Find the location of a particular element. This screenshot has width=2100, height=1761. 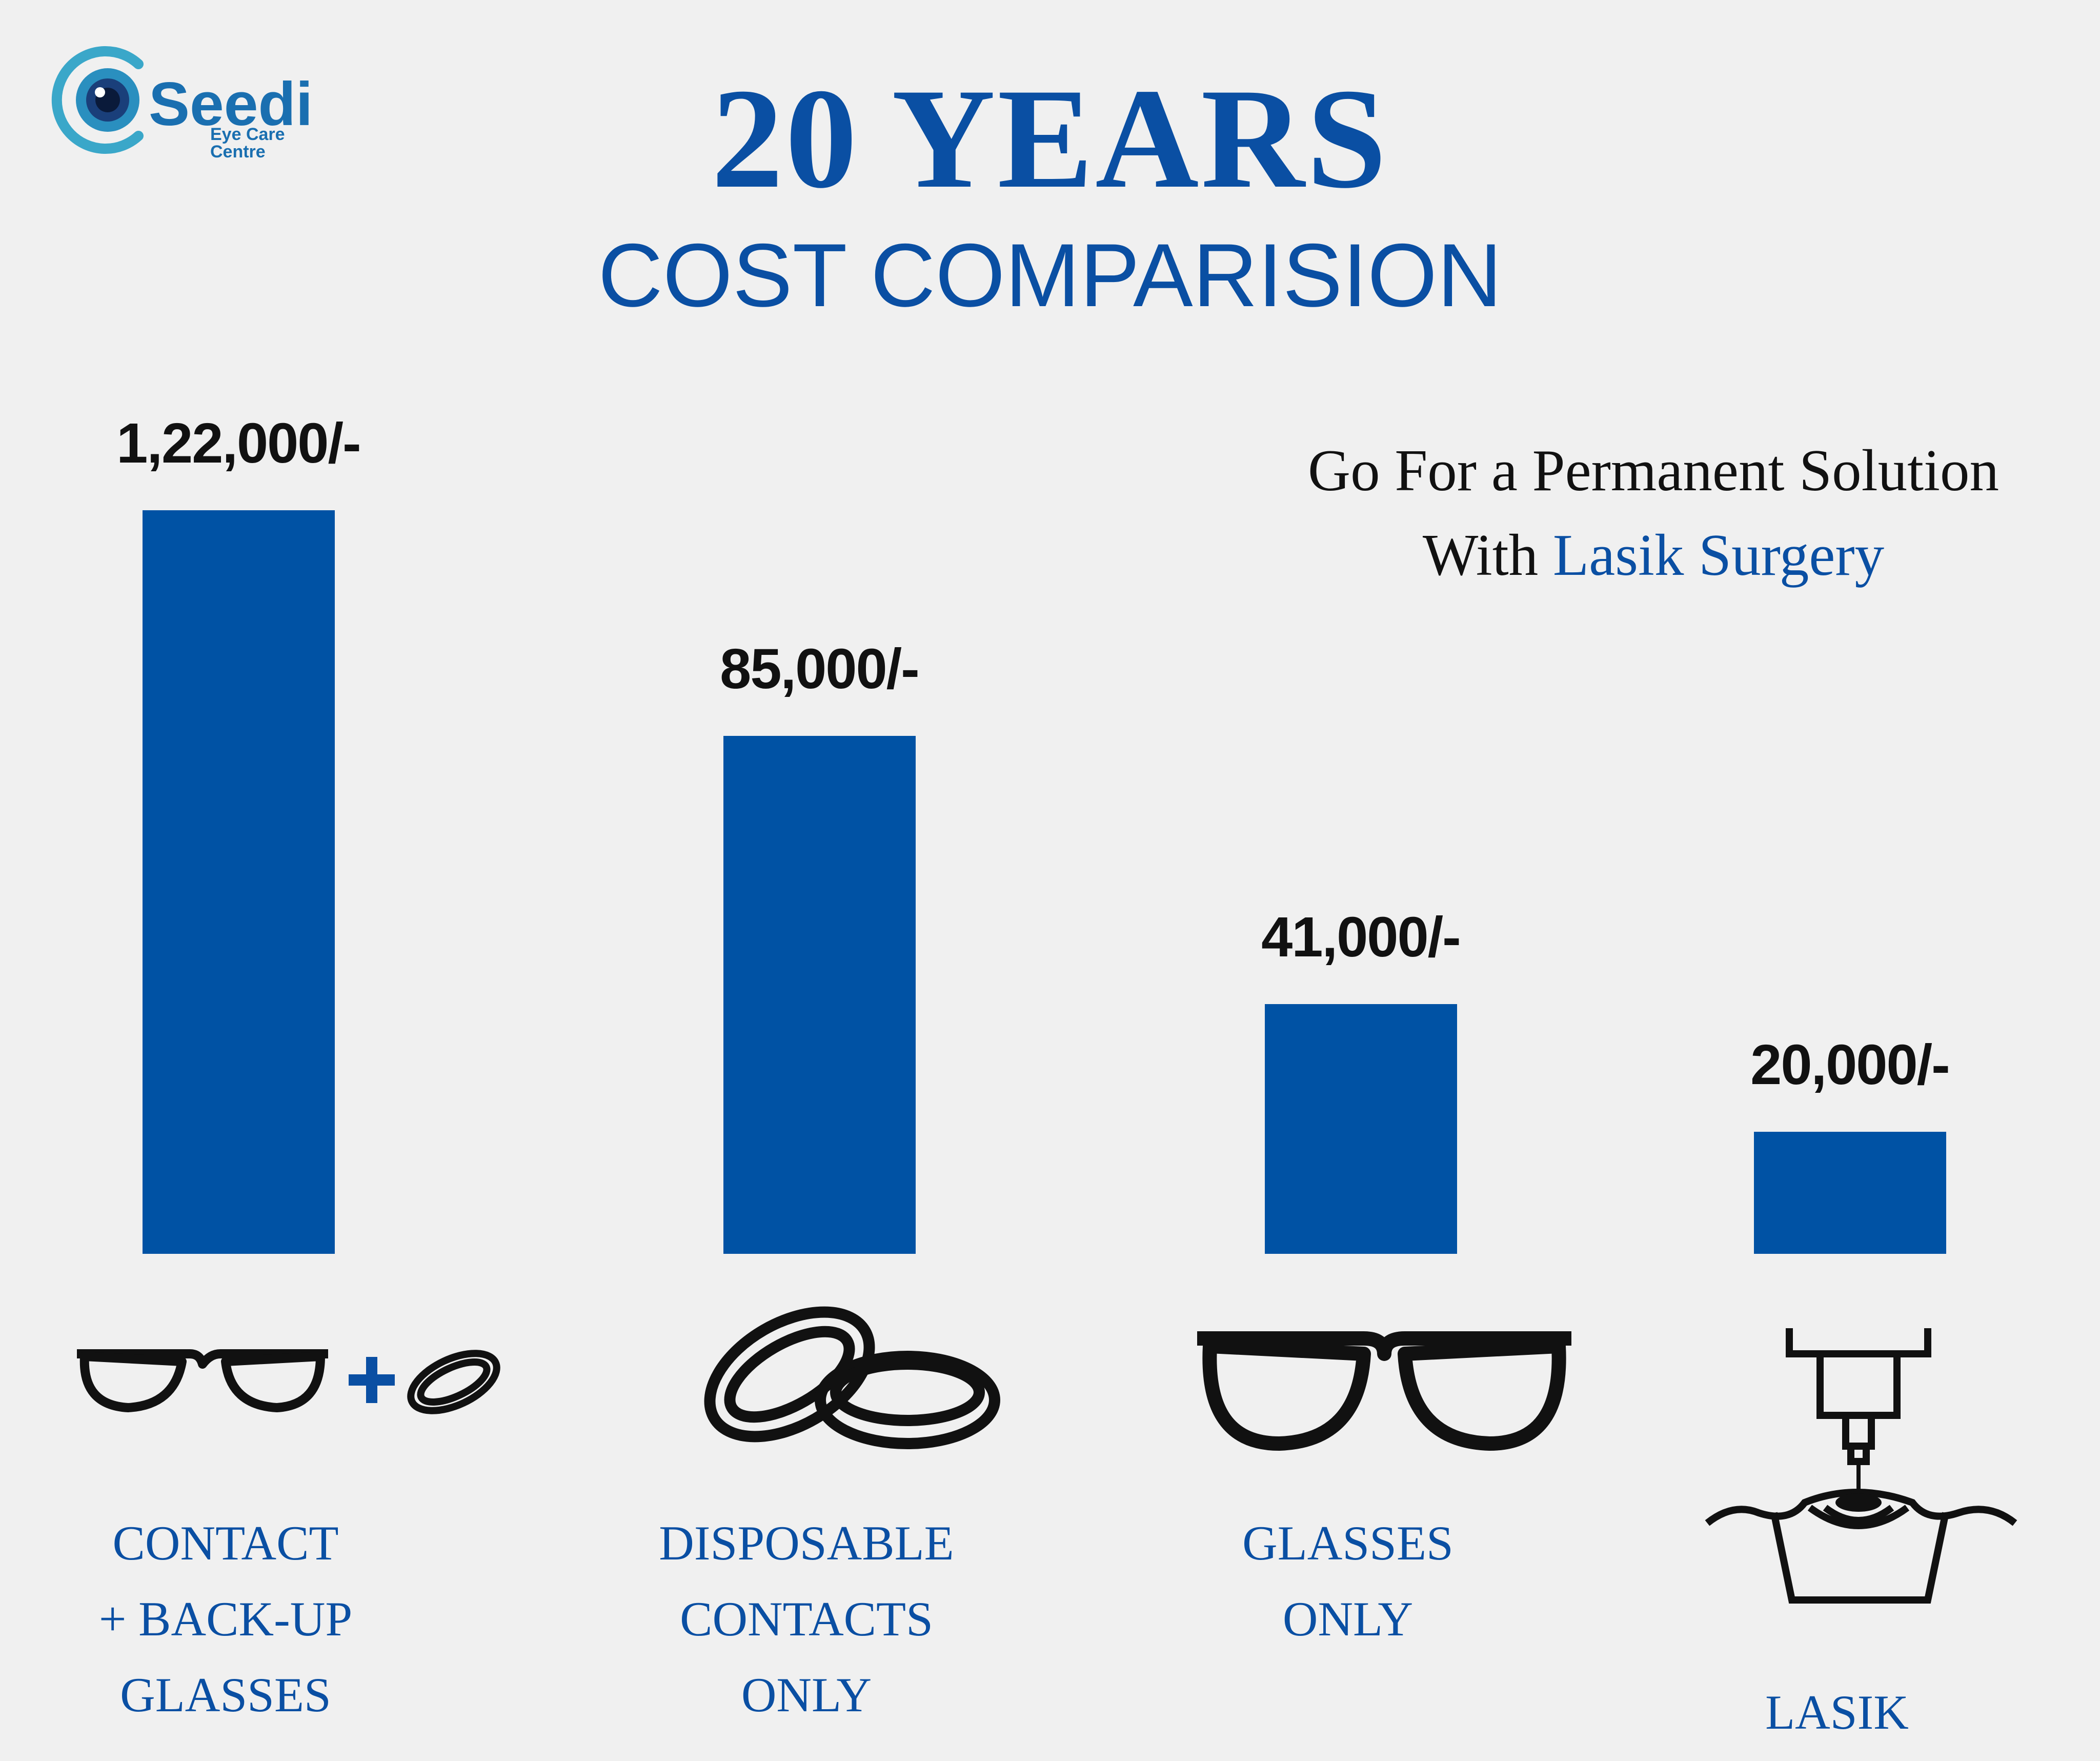

page-title: 20 YEARS is located at coordinates (1050, 138).